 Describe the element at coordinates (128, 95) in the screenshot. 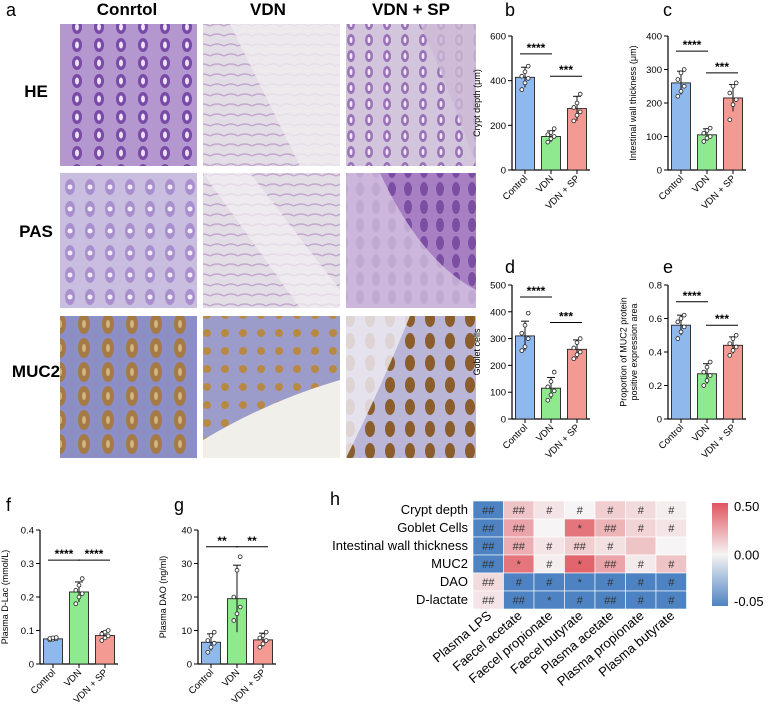

I see `micrograph-he-control` at that location.